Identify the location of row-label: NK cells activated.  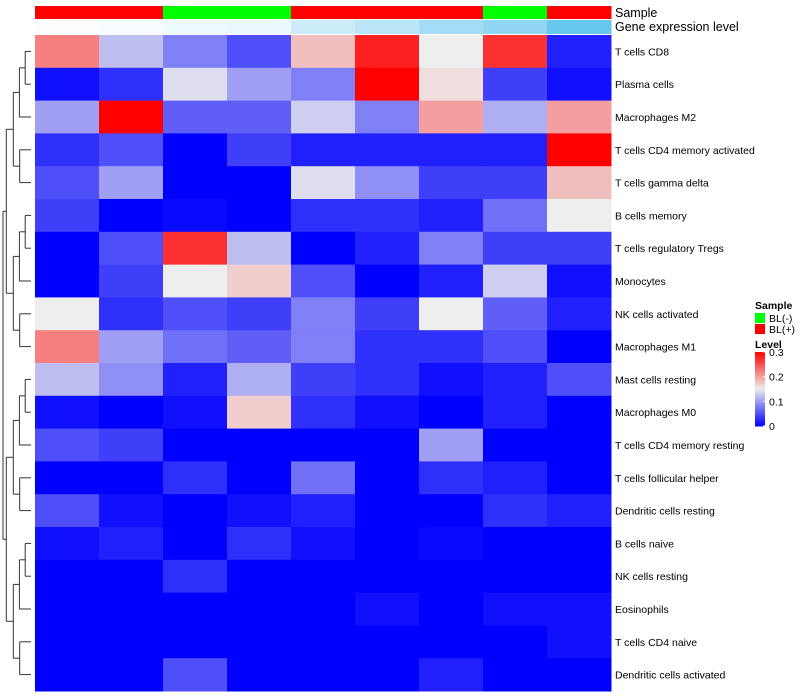
(657, 315).